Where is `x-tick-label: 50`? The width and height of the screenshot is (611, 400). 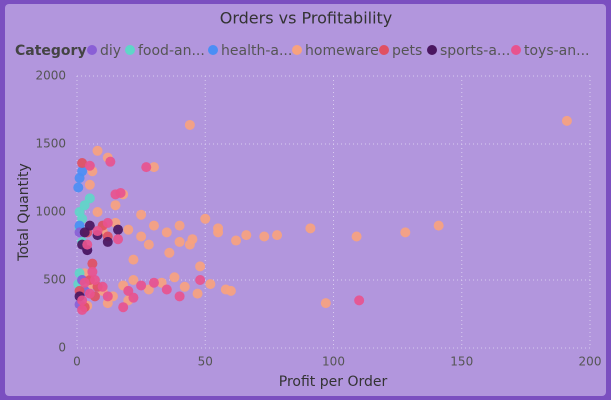
x-tick-label: 50 is located at coordinates (205, 362).